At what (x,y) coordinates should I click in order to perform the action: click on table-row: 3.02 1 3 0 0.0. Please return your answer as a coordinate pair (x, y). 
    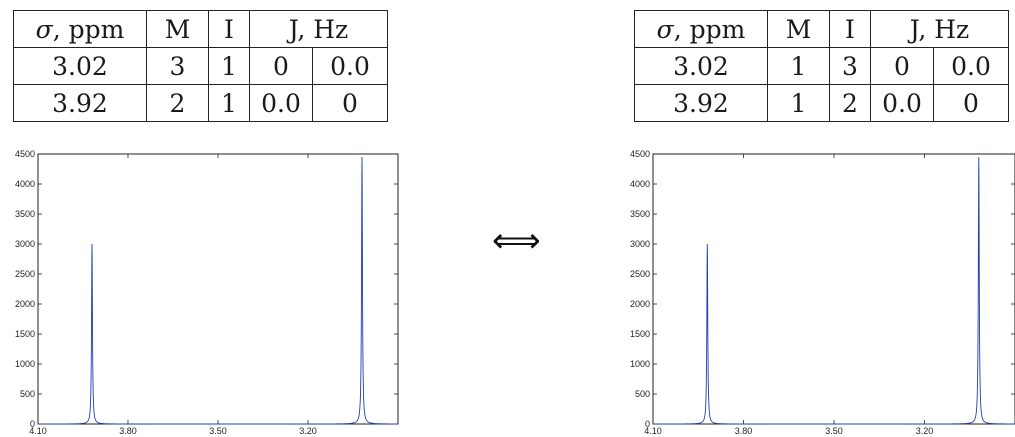
    Looking at the image, I should click on (822, 66).